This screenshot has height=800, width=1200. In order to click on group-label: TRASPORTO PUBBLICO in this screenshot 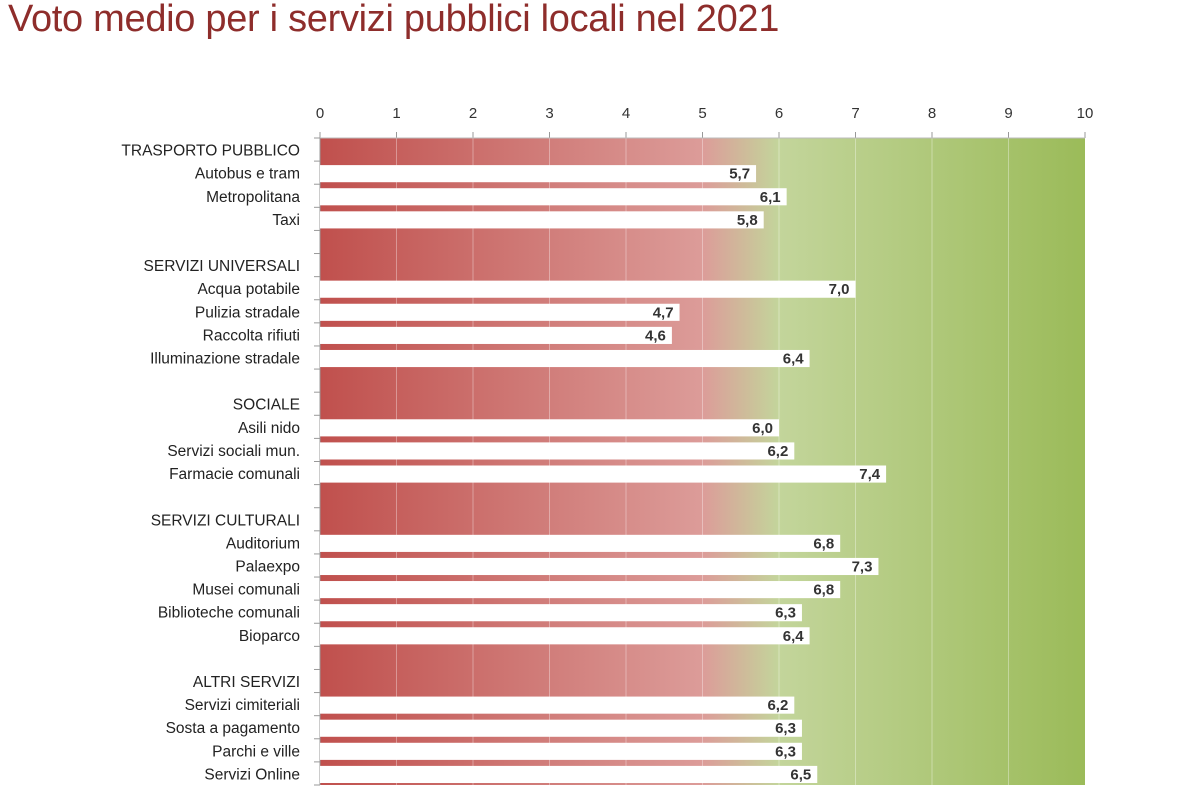, I will do `click(210, 151)`.